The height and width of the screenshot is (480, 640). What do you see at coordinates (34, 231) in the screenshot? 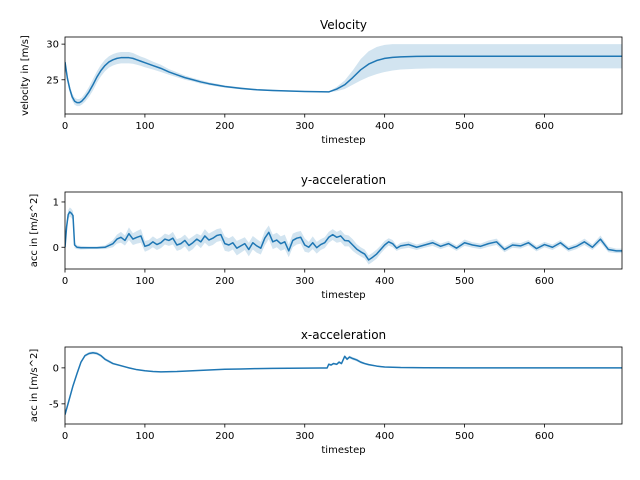
I see `y-axis-label: acc in [m/s^2]` at bounding box center [34, 231].